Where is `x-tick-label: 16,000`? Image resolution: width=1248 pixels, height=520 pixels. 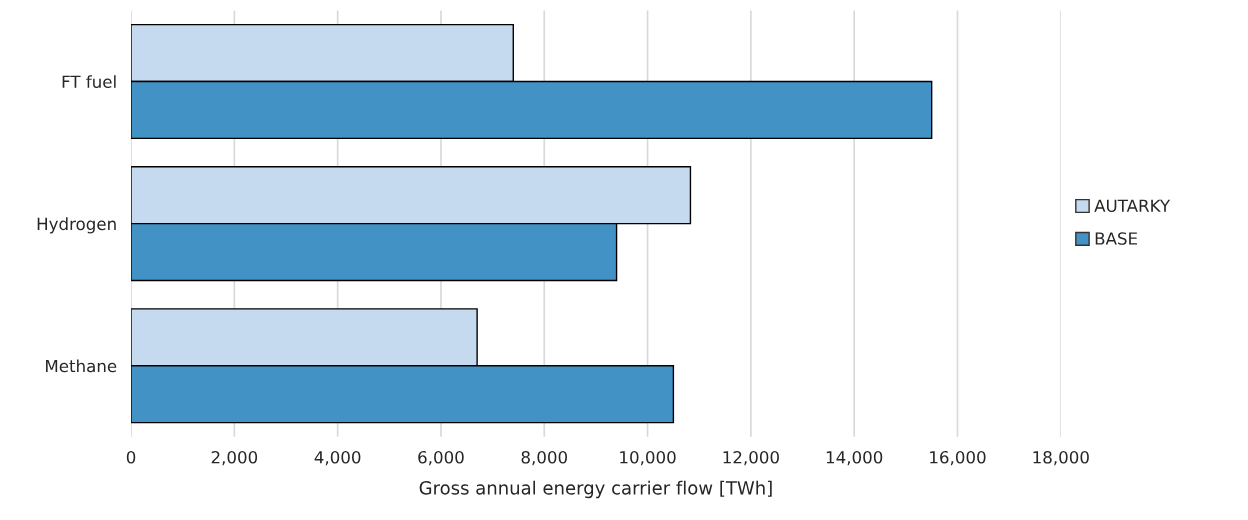 x-tick-label: 16,000 is located at coordinates (958, 458).